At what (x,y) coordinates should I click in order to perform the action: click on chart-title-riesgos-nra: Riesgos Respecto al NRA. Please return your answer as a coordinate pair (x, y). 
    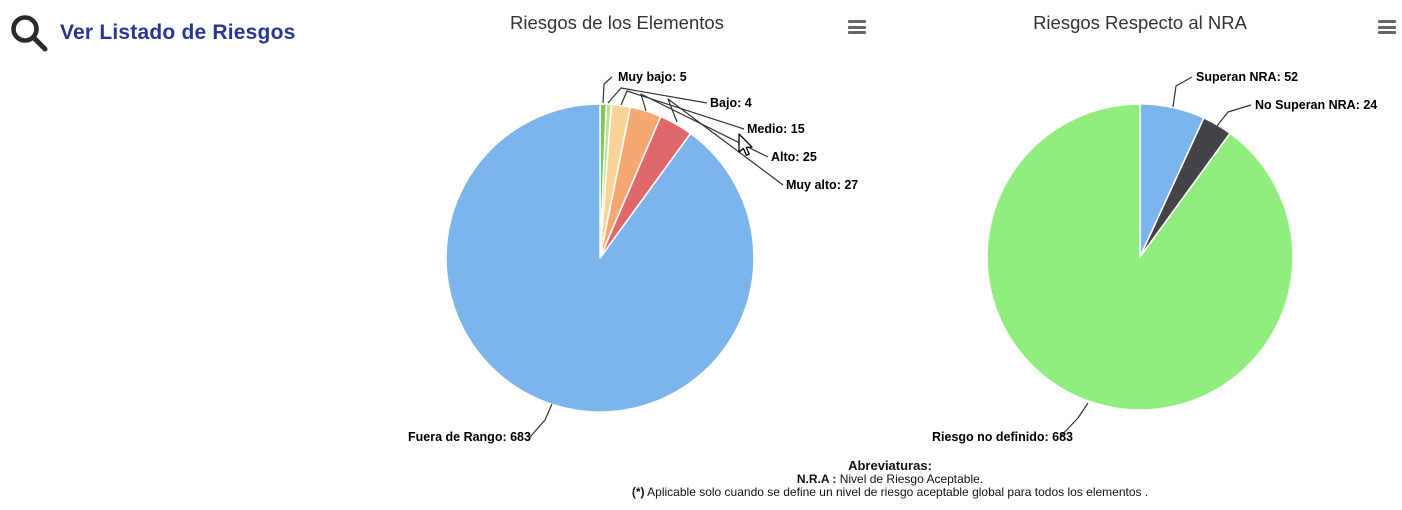
    Looking at the image, I should click on (1140, 22).